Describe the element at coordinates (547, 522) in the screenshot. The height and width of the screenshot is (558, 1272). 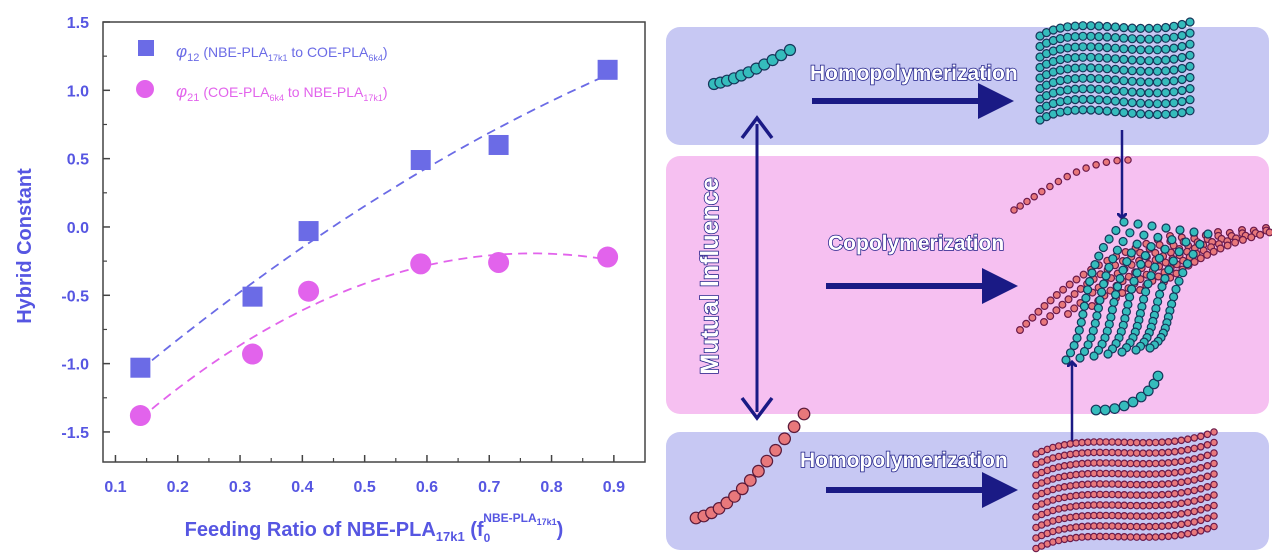
I see `x-axis-label-f-sup-sub: 17k1` at that location.